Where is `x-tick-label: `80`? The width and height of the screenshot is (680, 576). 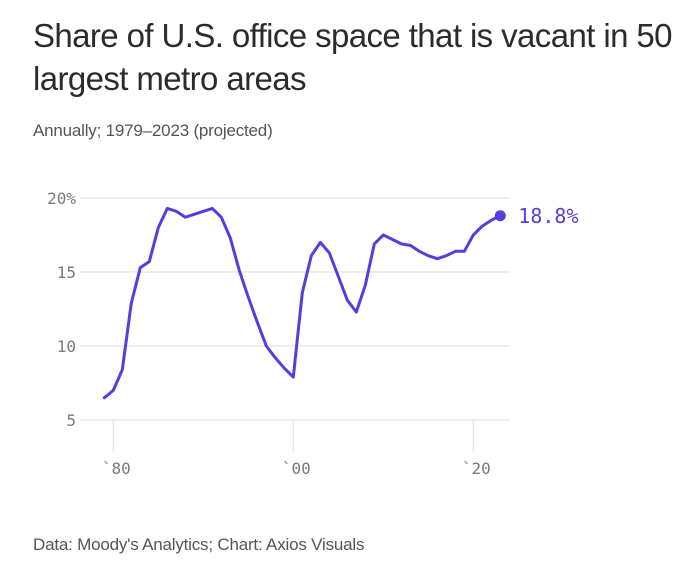 x-tick-label: `80 is located at coordinates (116, 468).